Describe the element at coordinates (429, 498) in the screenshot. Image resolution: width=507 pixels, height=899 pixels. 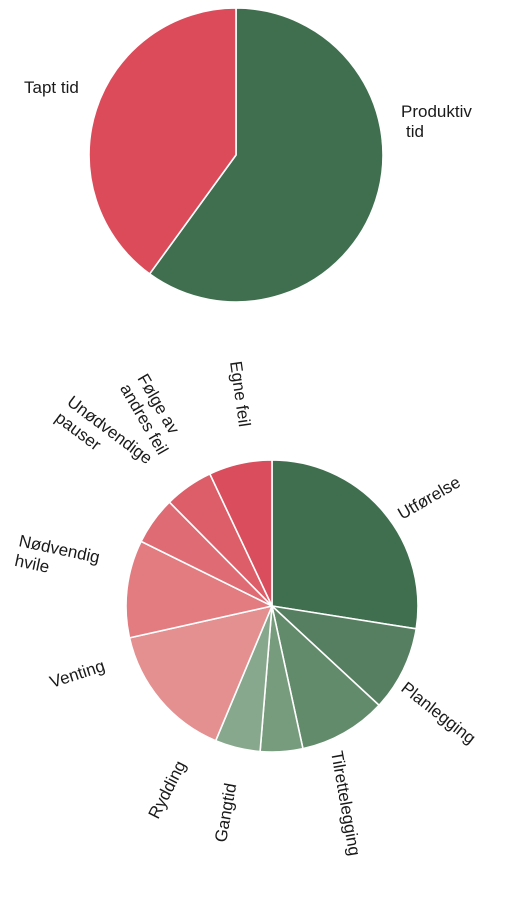
I see `slice-label-utforelse: Utførelse` at that location.